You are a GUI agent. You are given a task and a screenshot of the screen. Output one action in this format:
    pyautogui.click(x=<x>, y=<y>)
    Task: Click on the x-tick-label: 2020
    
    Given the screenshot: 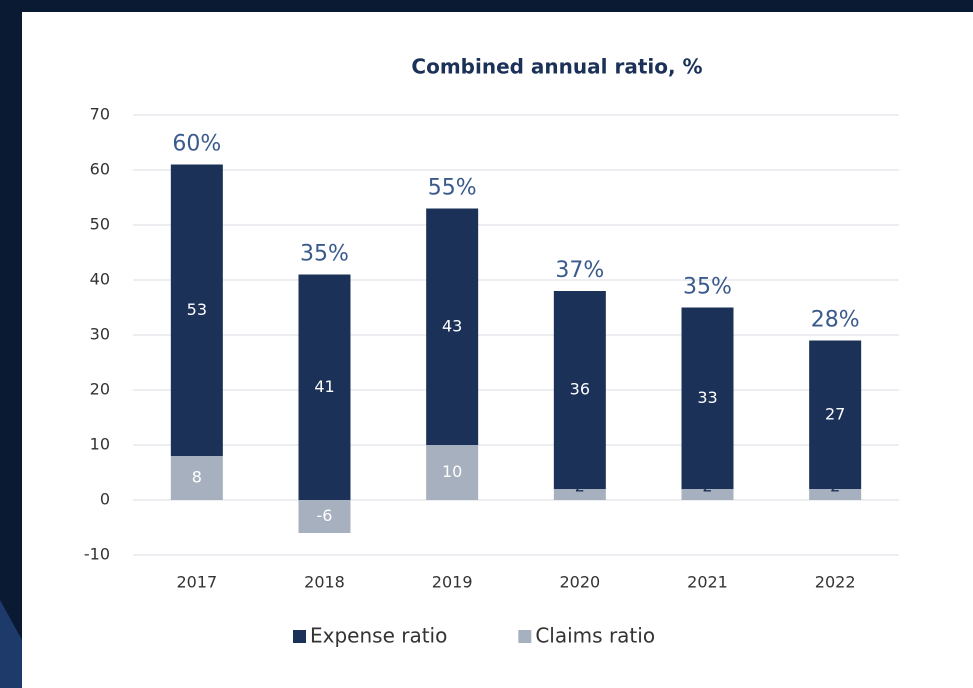 What is the action you would take?
    pyautogui.click(x=579, y=582)
    